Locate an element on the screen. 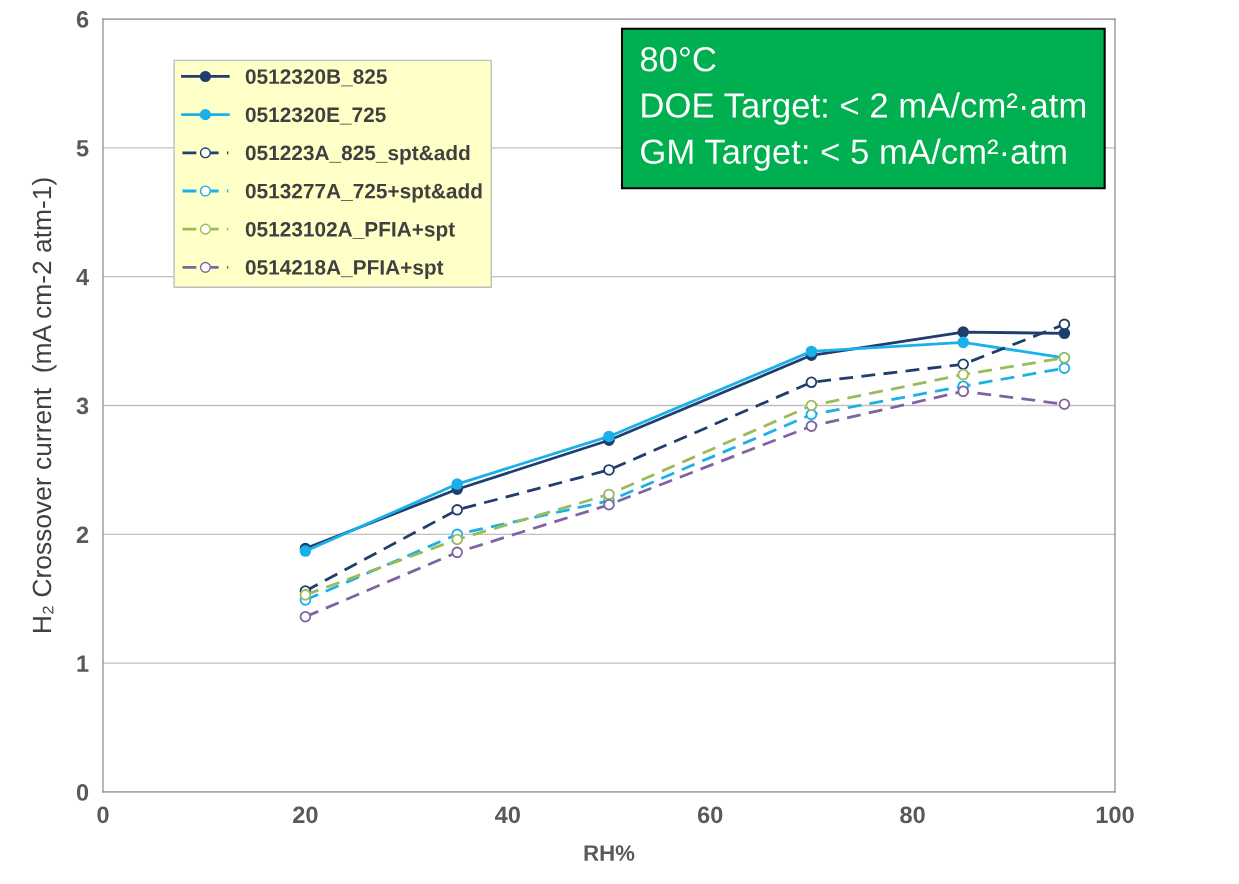 Image resolution: width=1239 pixels, height=884 pixels. x-tick-label: 20 is located at coordinates (305, 815).